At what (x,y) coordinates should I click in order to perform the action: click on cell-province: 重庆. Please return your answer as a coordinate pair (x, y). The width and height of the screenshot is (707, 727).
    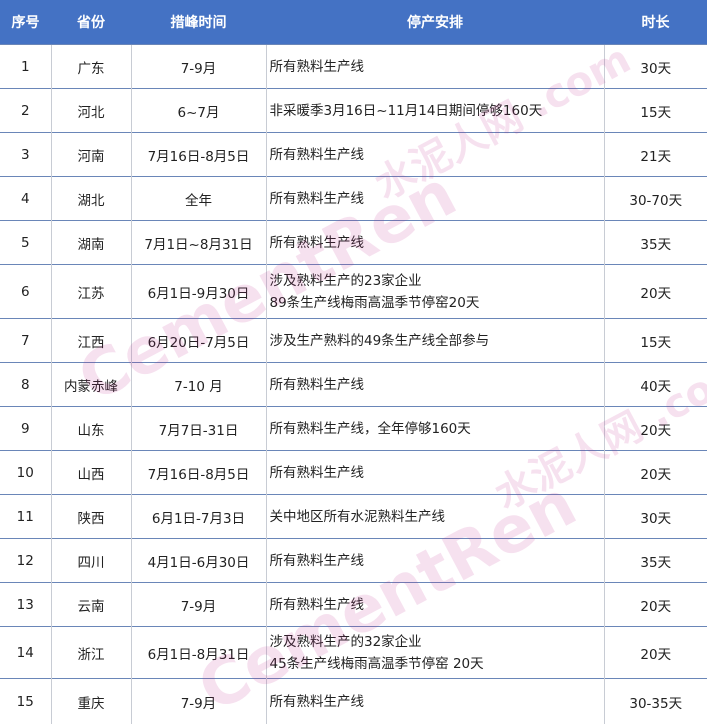
    Looking at the image, I should click on (90, 701).